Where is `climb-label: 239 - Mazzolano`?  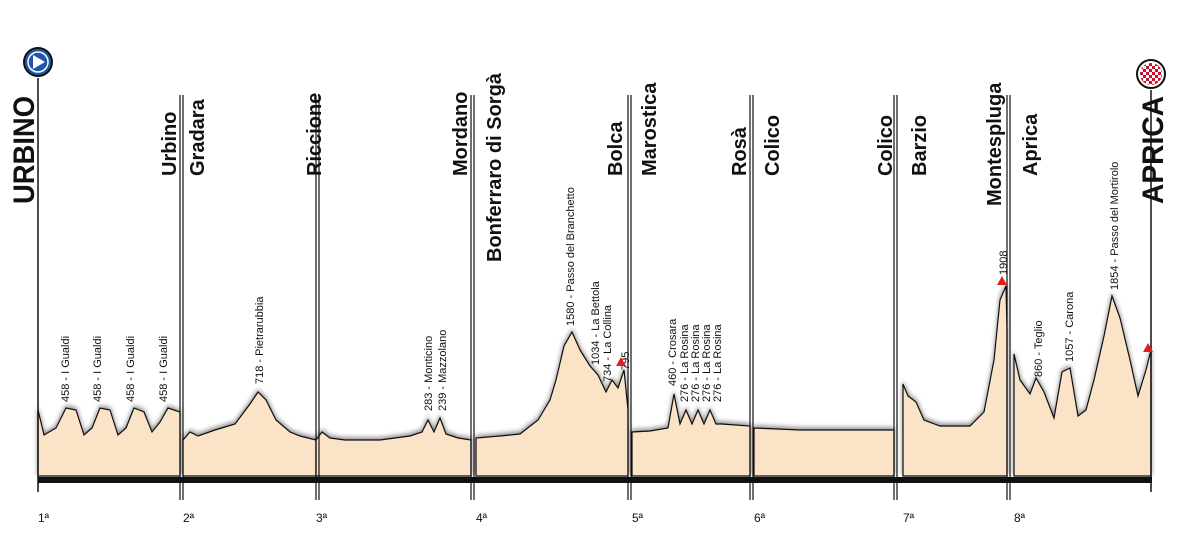 climb-label: 239 - Mazzolano is located at coordinates (443, 370).